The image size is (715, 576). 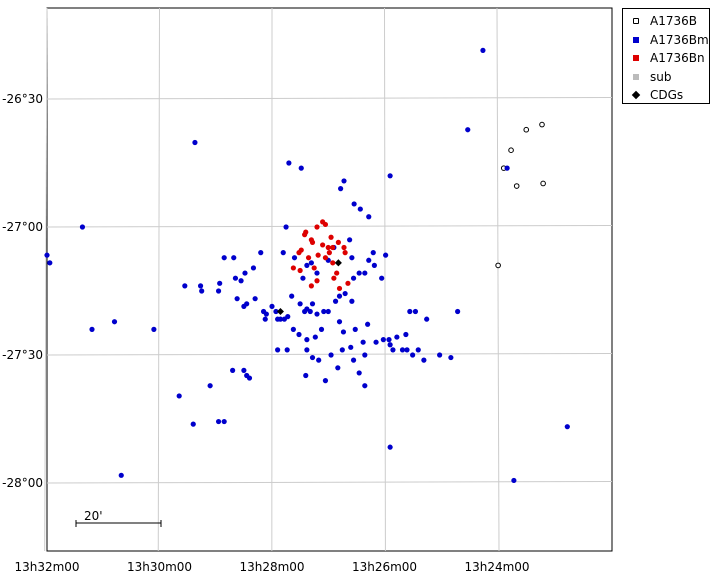 What do you see at coordinates (496, 567) in the screenshot?
I see `x-tick-label: 13h24m00` at bounding box center [496, 567].